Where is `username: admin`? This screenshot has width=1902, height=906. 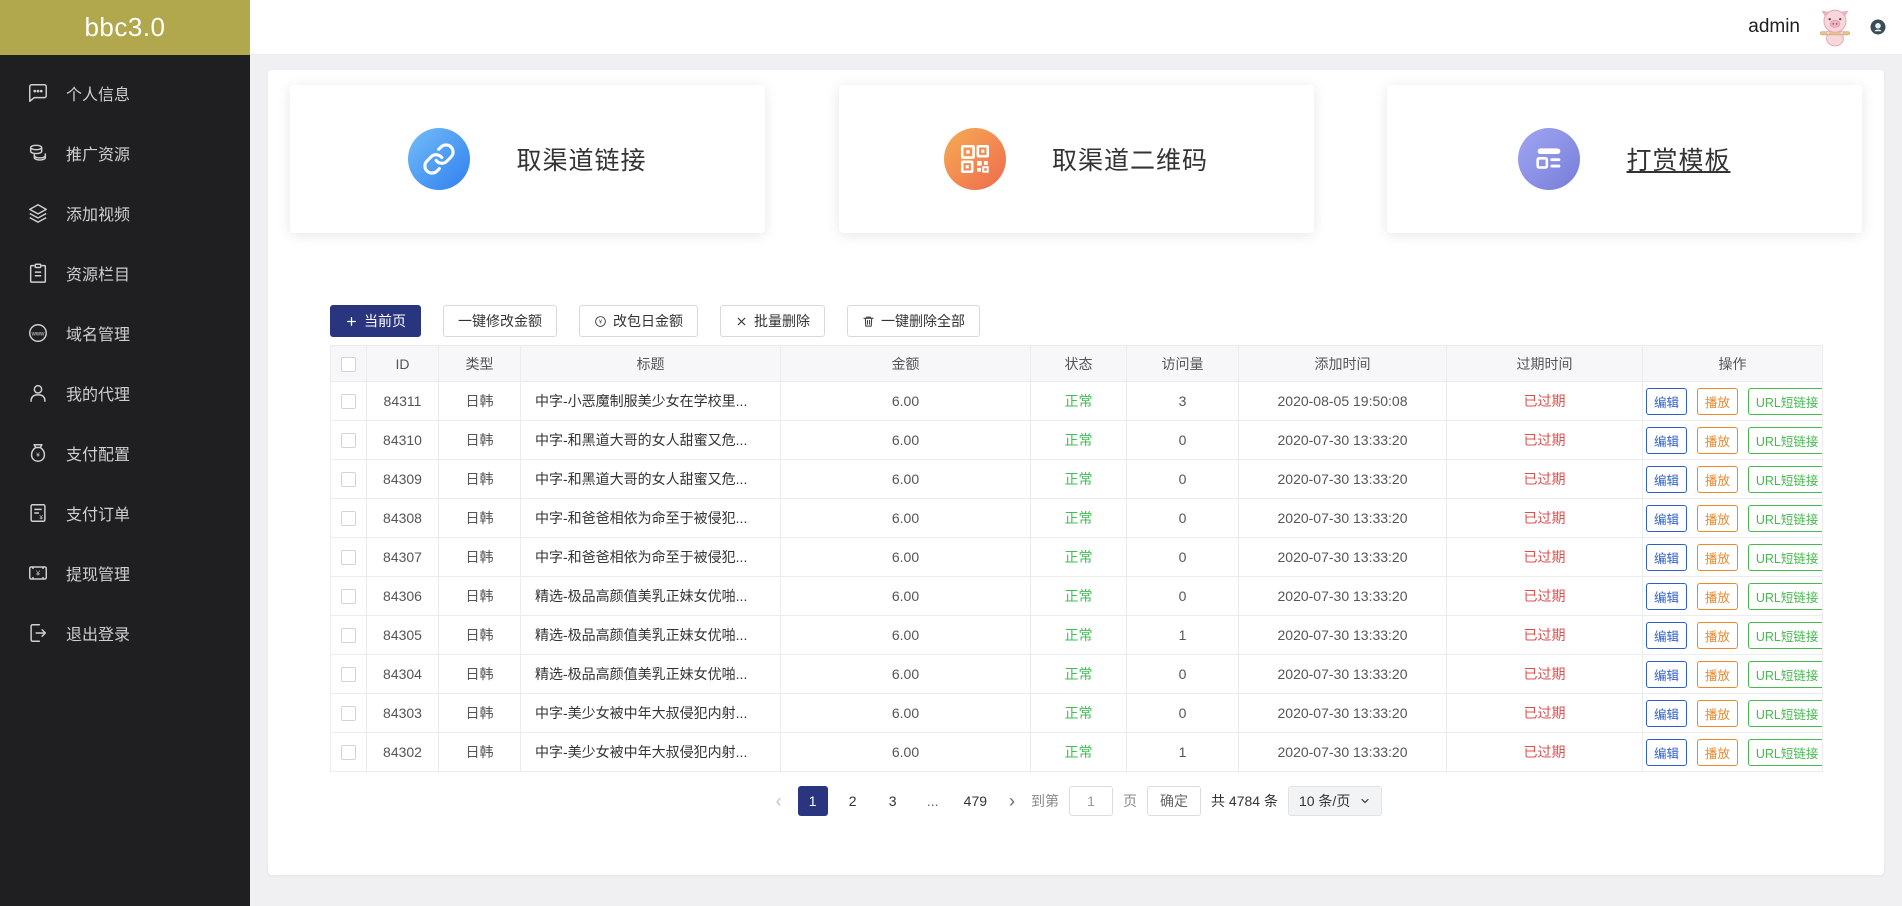 username: admin is located at coordinates (1774, 26).